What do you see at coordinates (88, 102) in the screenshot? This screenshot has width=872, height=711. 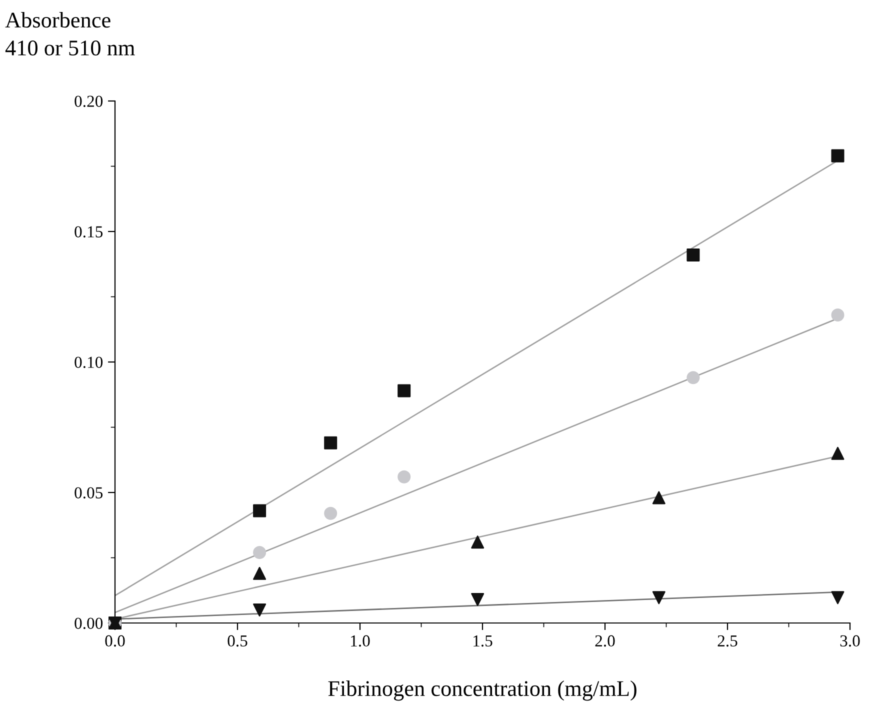 I see `y-tick-label: 0.20` at bounding box center [88, 102].